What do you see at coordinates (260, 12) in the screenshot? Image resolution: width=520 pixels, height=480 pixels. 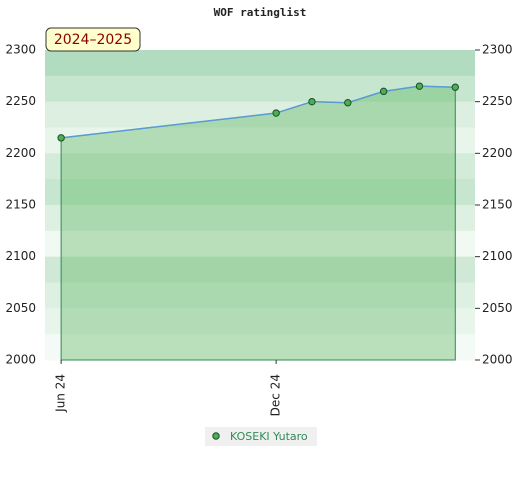 I see `chart-title: WOF ratinglist` at bounding box center [260, 12].